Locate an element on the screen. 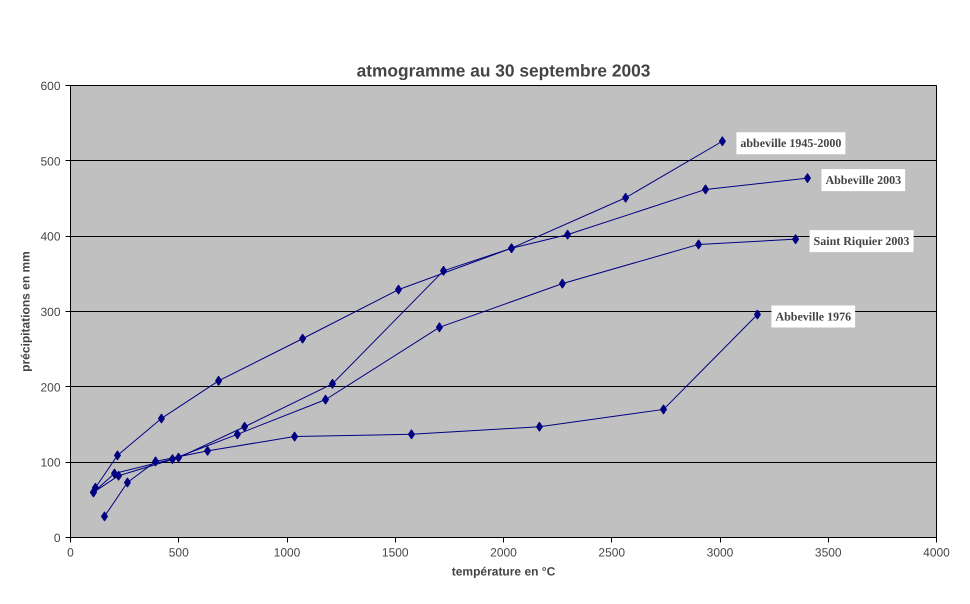  x-tick-label: 500 is located at coordinates (179, 553).